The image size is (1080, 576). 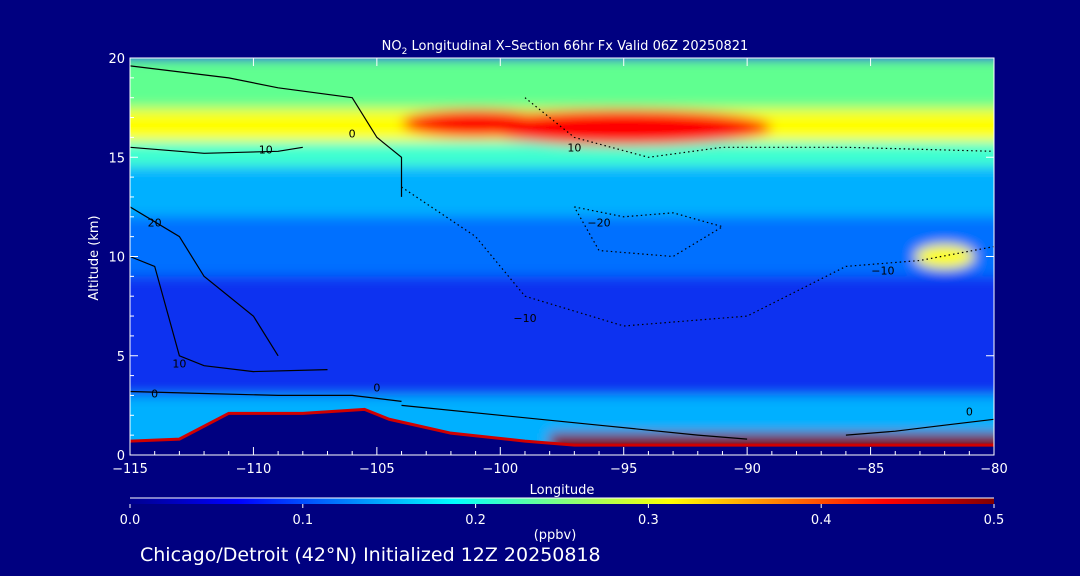 What do you see at coordinates (746, 469) in the screenshot?
I see `x-tick-label: −90` at bounding box center [746, 469].